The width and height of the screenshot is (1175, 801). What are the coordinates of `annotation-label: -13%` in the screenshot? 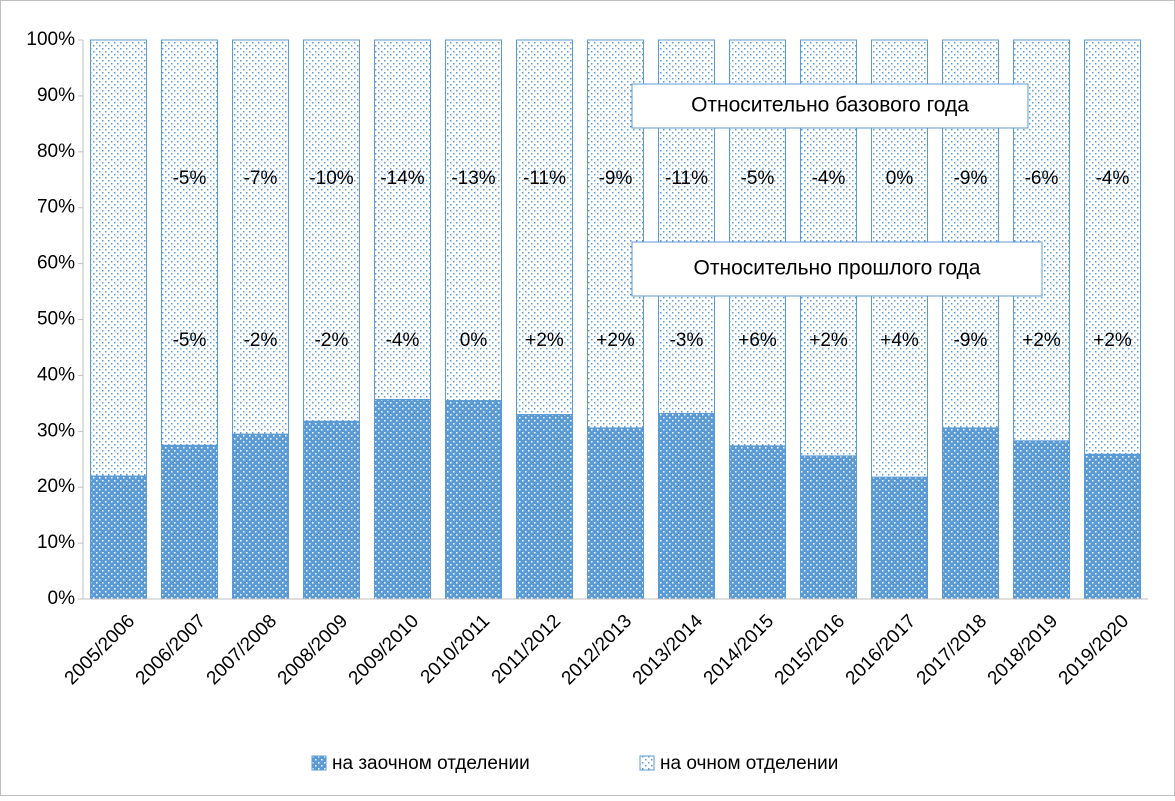 It's located at (473, 178).